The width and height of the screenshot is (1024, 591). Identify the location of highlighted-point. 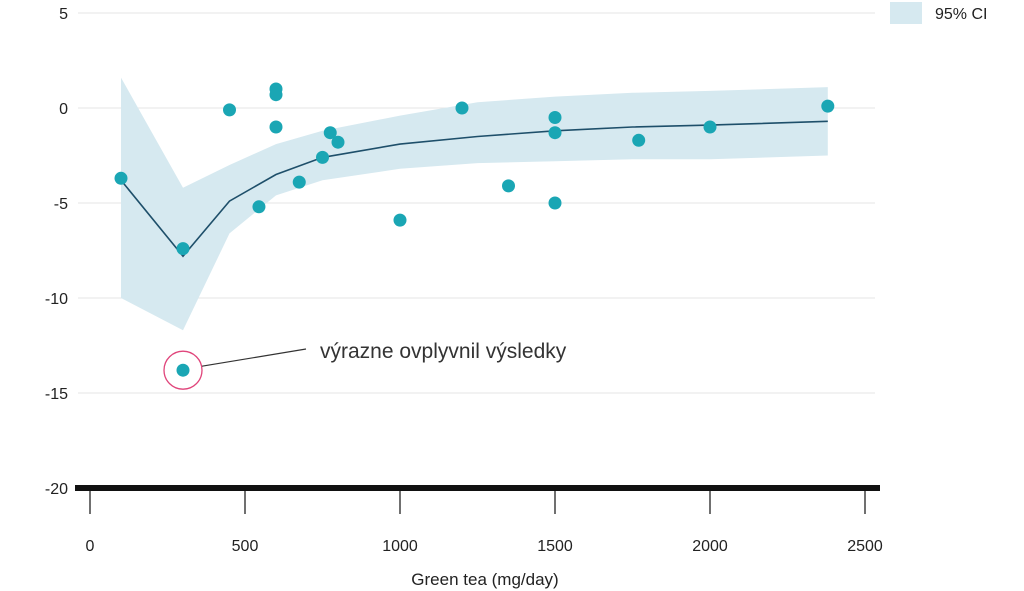
(183, 370).